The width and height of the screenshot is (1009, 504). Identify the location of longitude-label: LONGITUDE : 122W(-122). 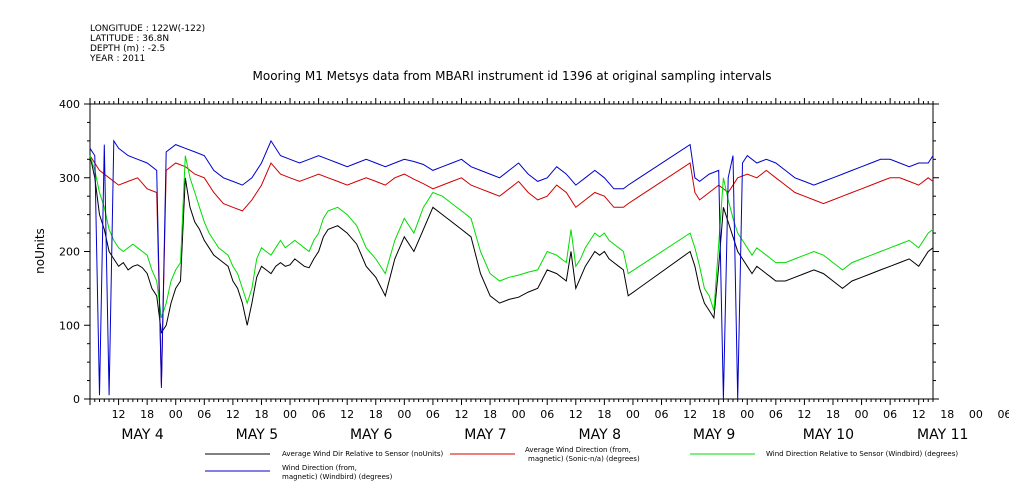
(147, 29).